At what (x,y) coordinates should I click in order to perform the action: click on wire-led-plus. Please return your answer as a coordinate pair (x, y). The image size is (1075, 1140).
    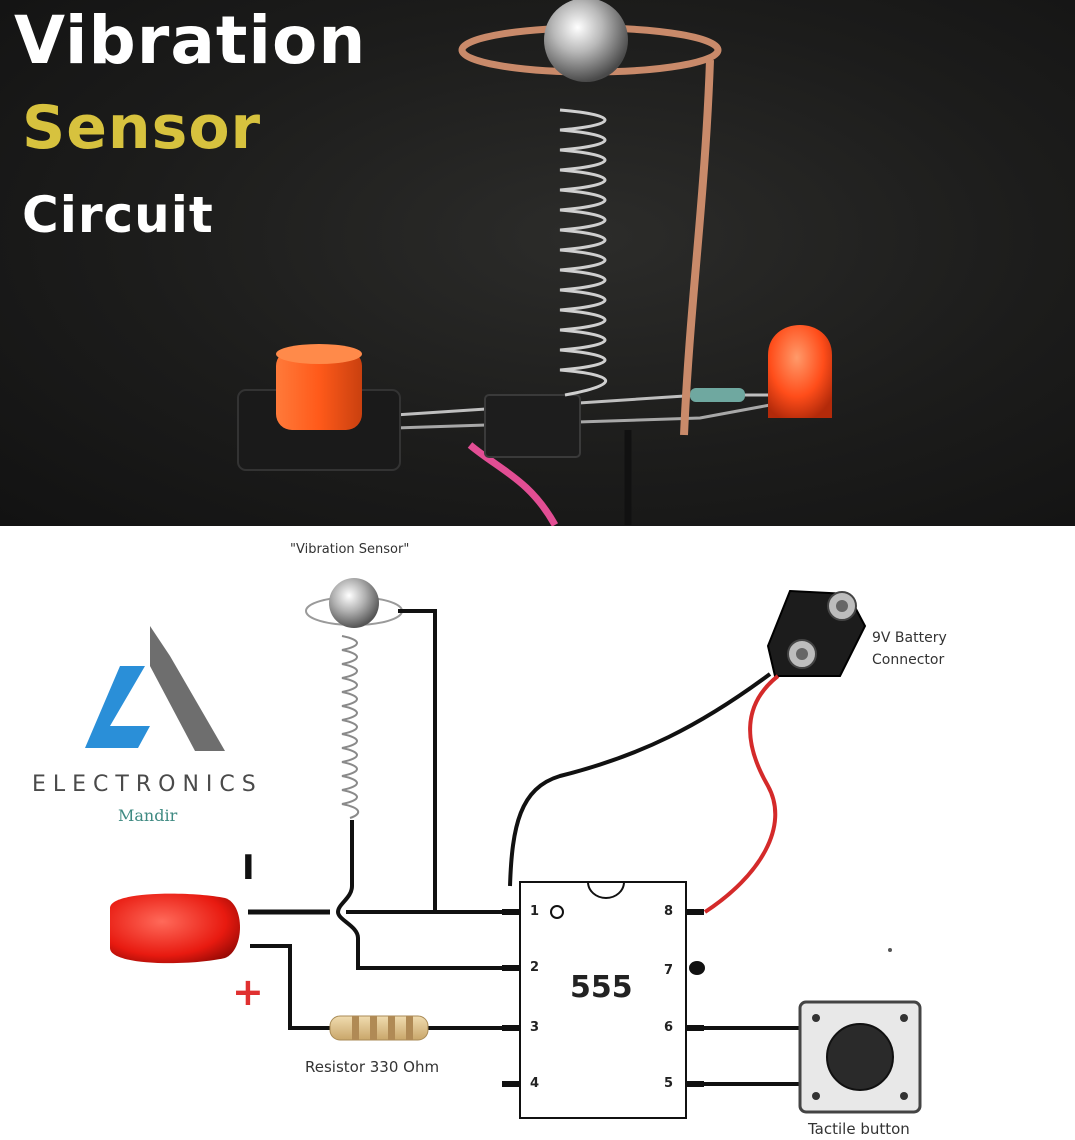
    Looking at the image, I should click on (290, 987).